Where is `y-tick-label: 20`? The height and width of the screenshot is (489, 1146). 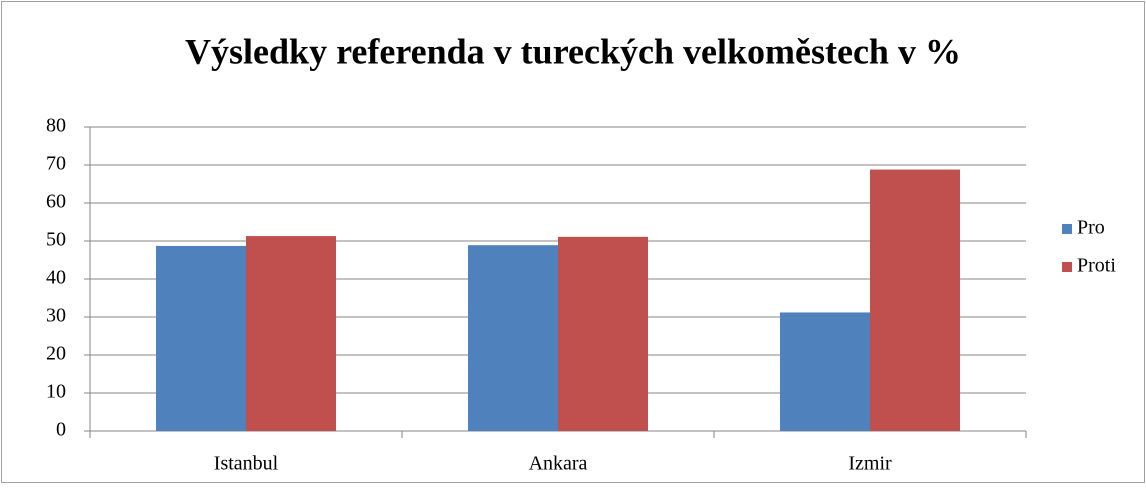 y-tick-label: 20 is located at coordinates (56, 354).